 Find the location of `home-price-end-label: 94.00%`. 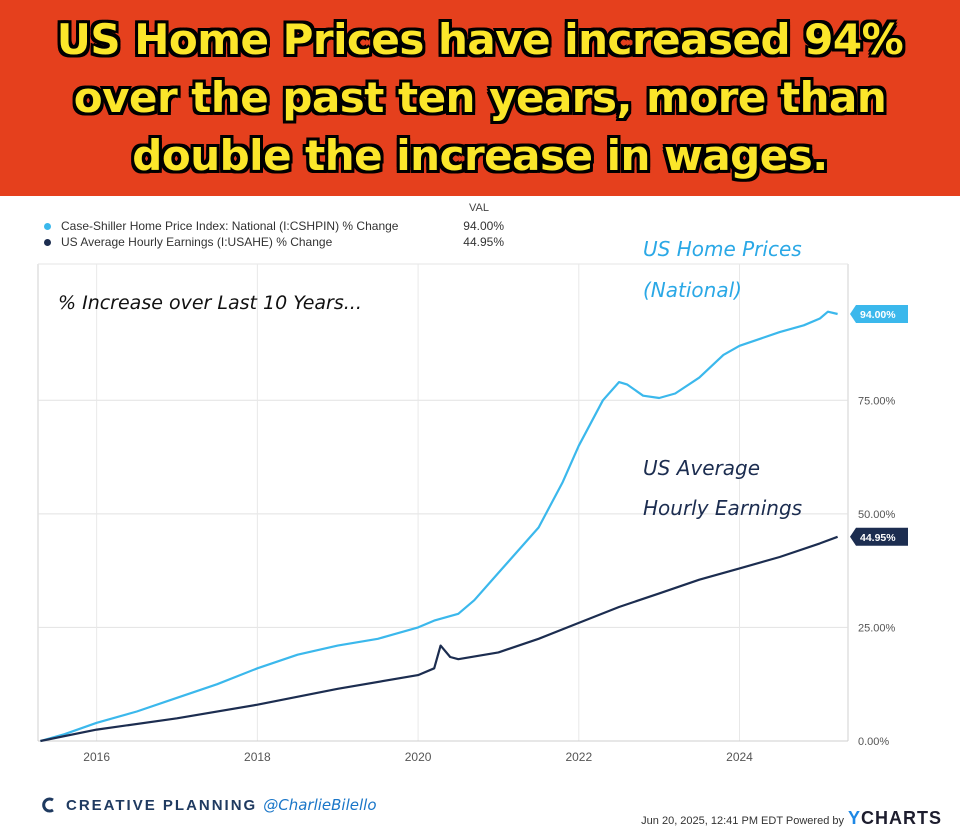

home-price-end-label: 94.00% is located at coordinates (878, 315).